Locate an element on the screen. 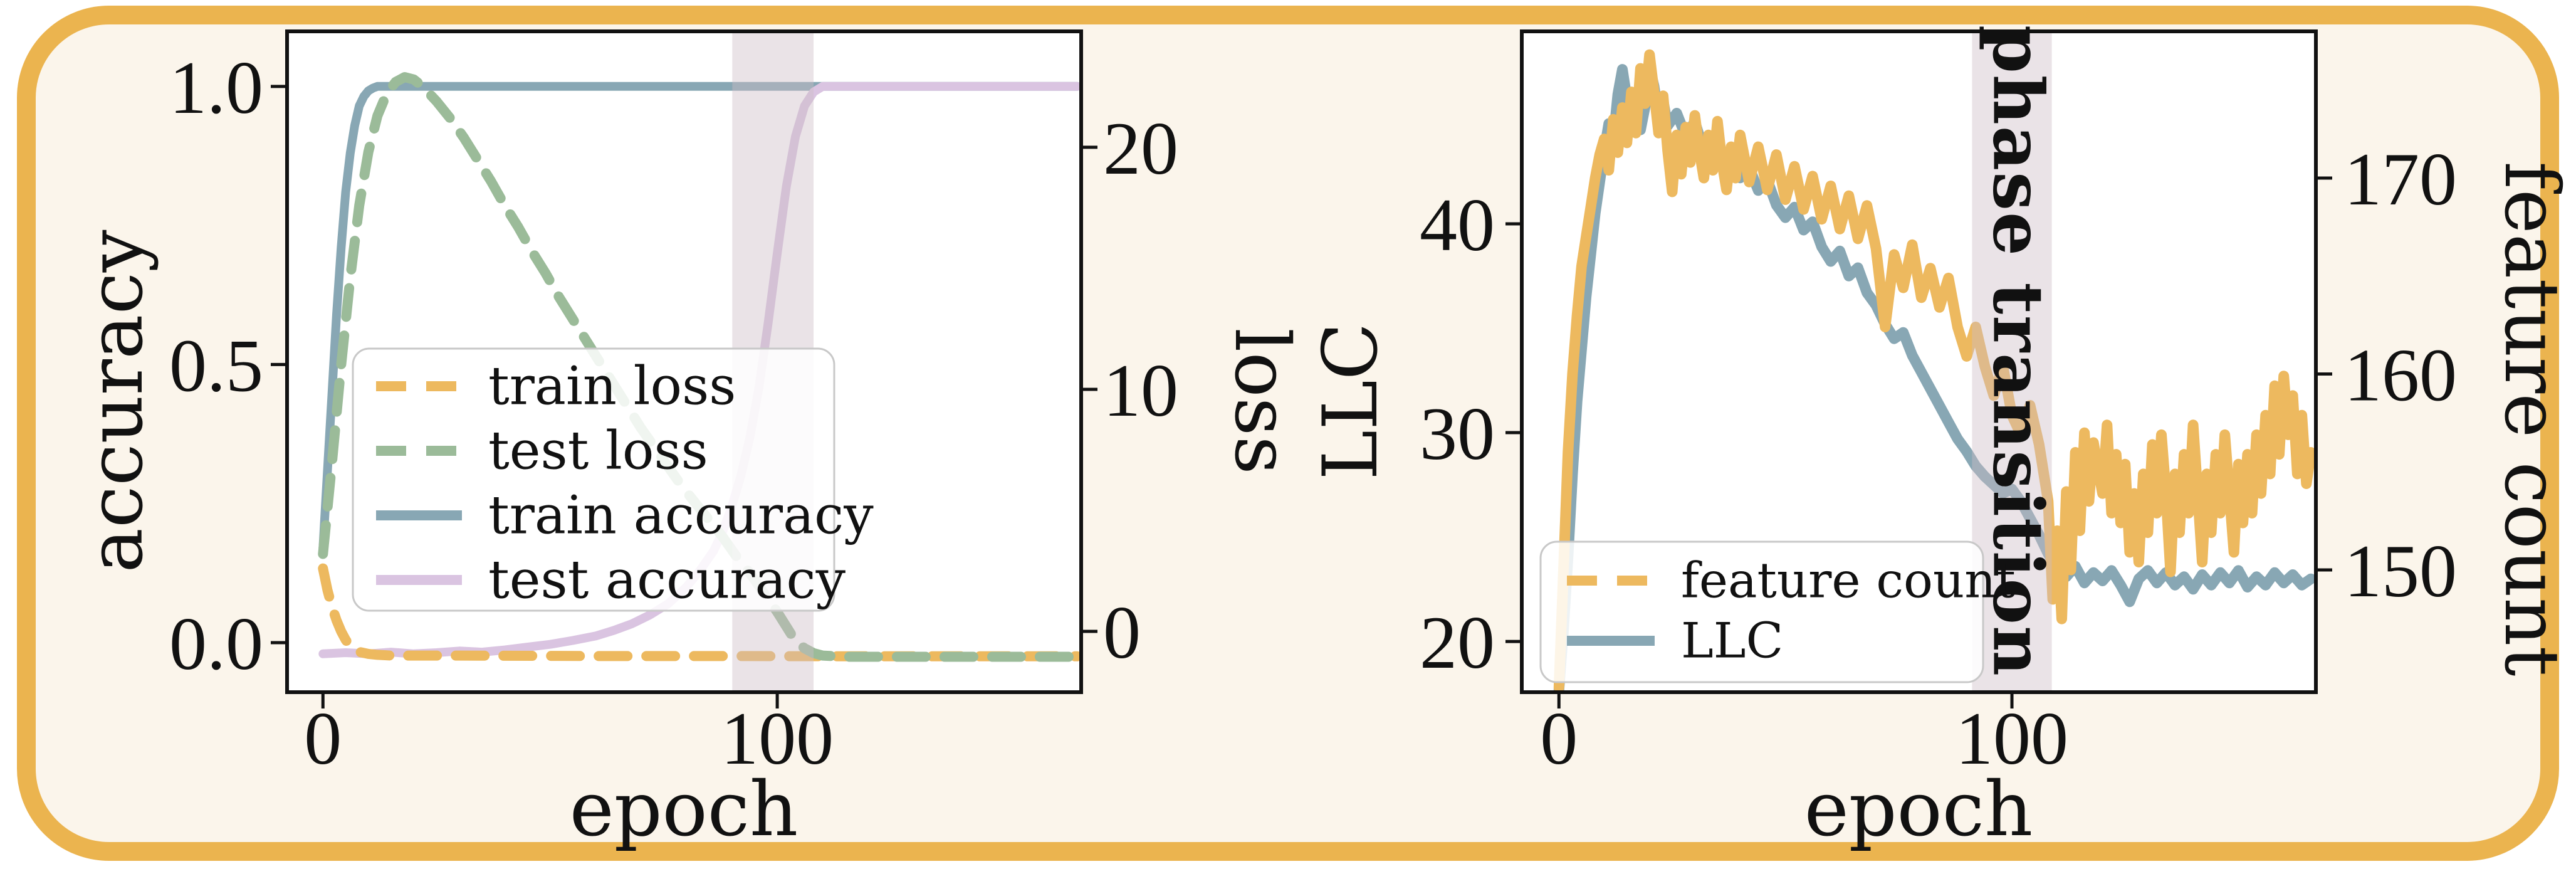 The image size is (2576, 869). right-axis-label: loss is located at coordinates (1261, 401).